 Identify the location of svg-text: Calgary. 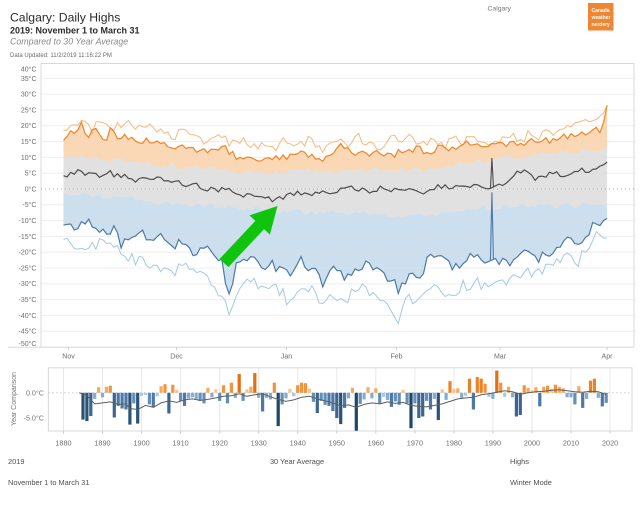
(500, 9).